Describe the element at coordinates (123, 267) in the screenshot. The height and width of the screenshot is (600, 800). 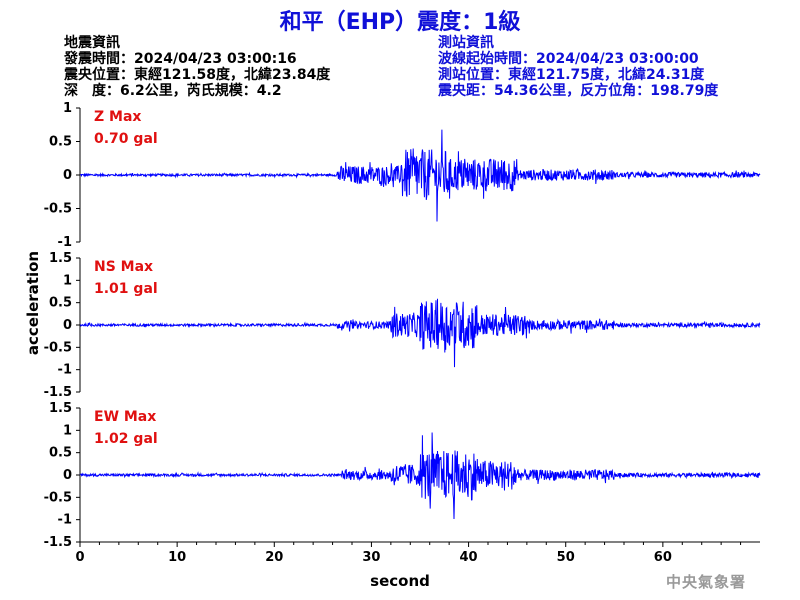
I see `max-label-ns: NS Max` at that location.